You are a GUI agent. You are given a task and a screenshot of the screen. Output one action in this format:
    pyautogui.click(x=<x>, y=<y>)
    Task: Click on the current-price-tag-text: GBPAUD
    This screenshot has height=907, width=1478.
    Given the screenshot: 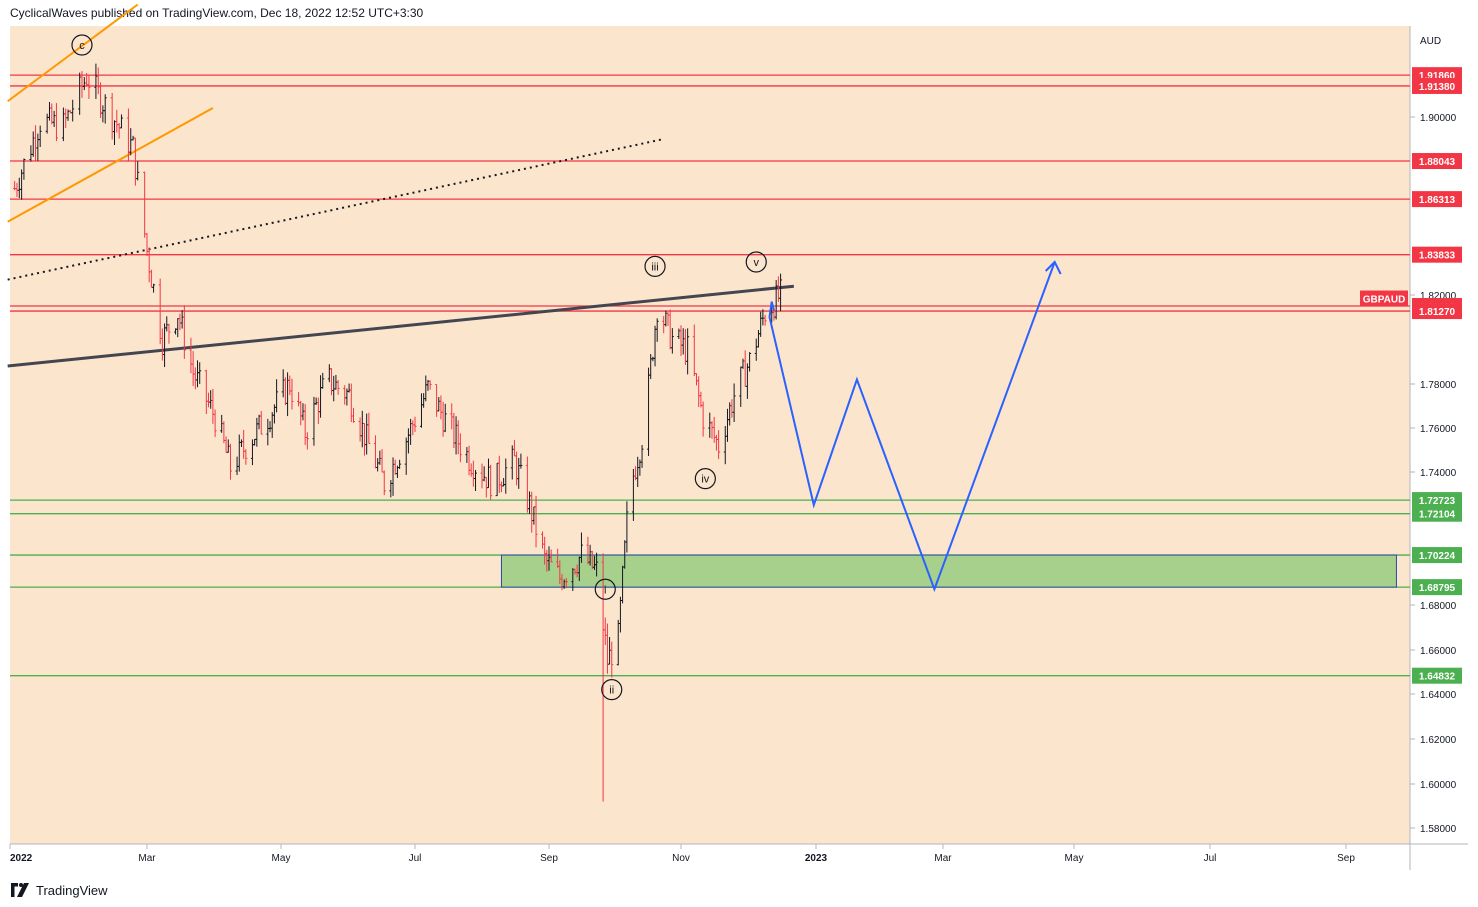 What is the action you would take?
    pyautogui.click(x=1384, y=300)
    